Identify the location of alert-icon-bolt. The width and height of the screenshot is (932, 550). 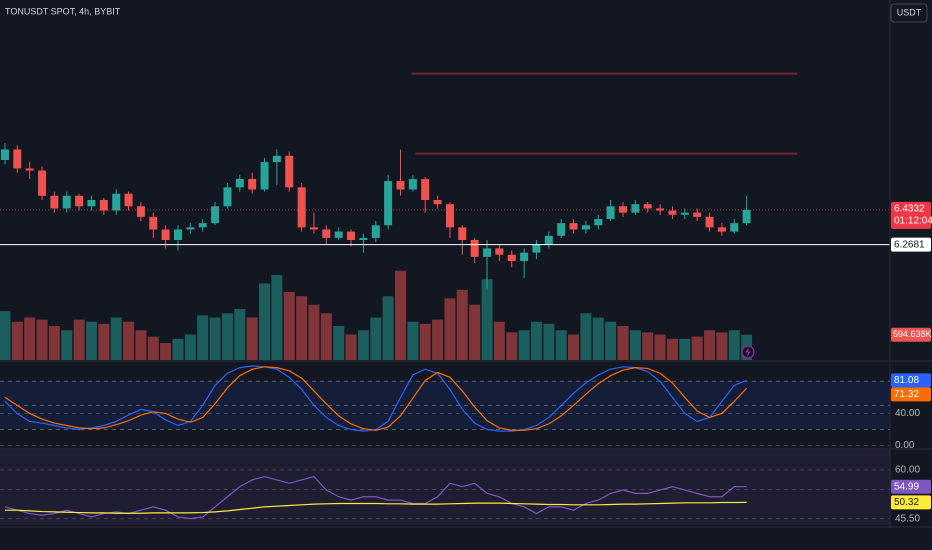
(748, 352).